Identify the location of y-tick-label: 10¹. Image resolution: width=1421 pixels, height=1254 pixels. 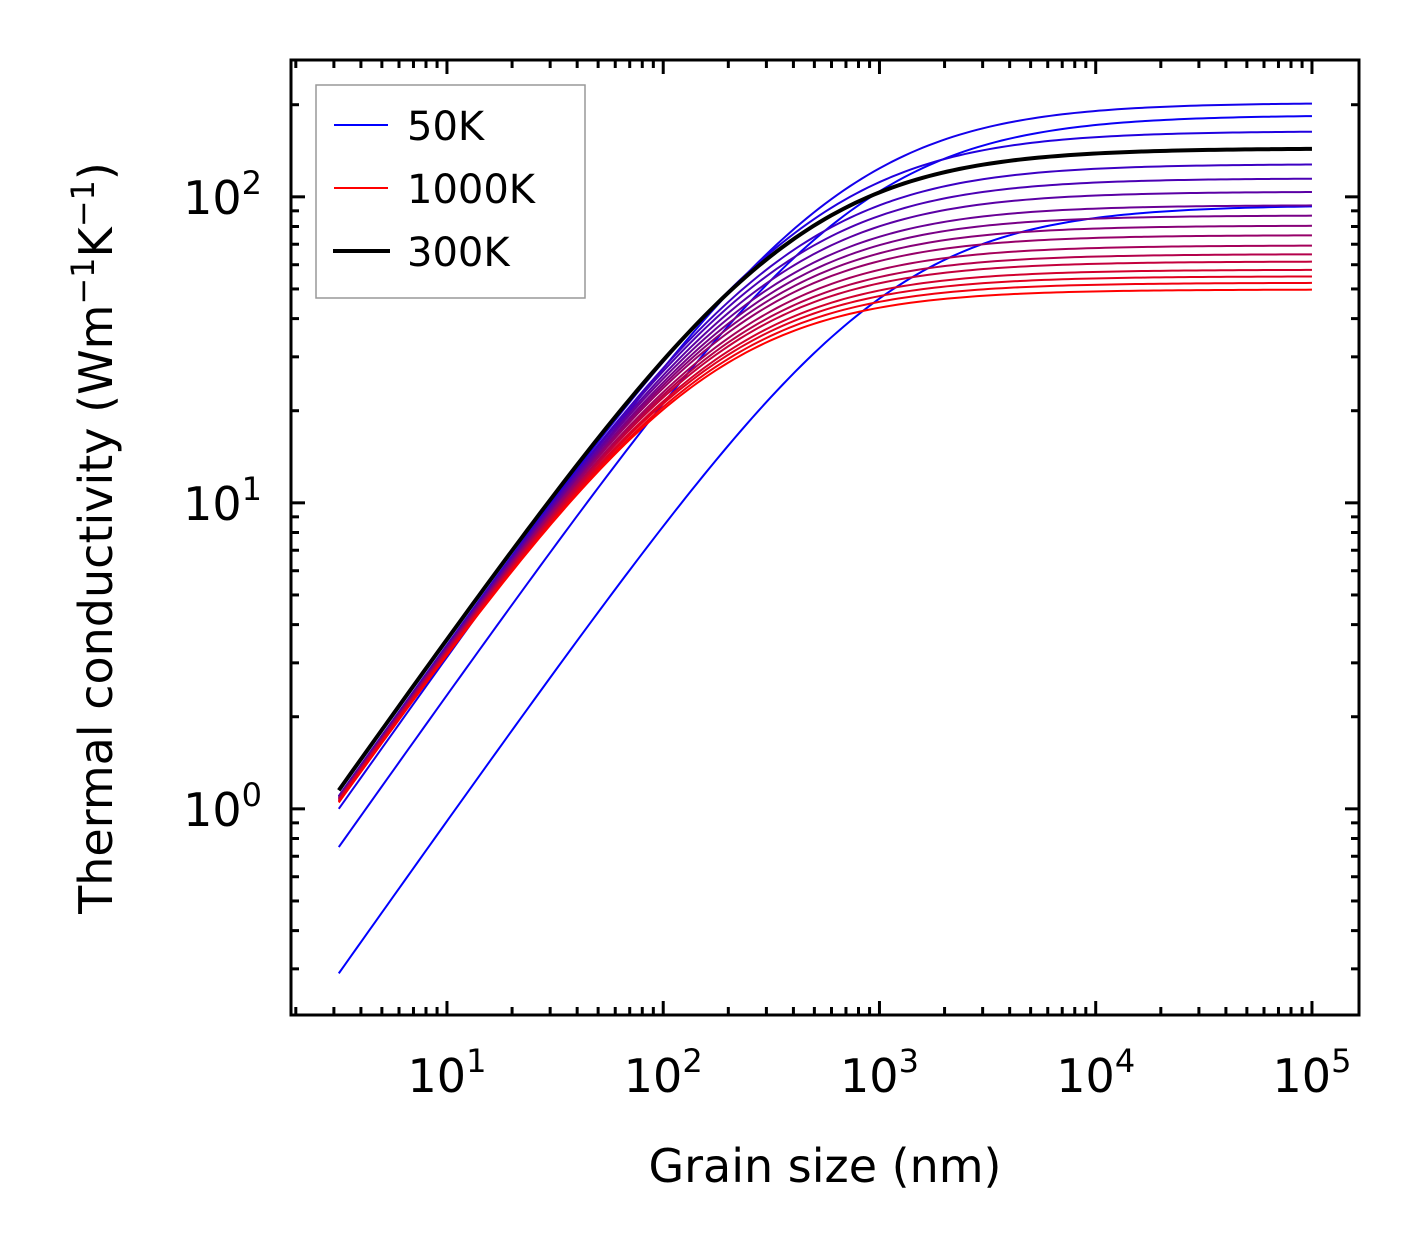
(222, 500).